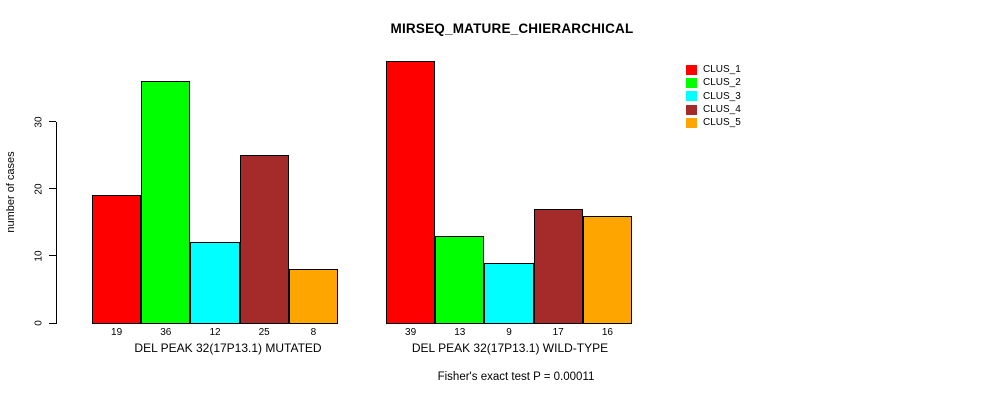 The width and height of the screenshot is (990, 400). Describe the element at coordinates (117, 332) in the screenshot. I see `bar-value-label: 19` at that location.